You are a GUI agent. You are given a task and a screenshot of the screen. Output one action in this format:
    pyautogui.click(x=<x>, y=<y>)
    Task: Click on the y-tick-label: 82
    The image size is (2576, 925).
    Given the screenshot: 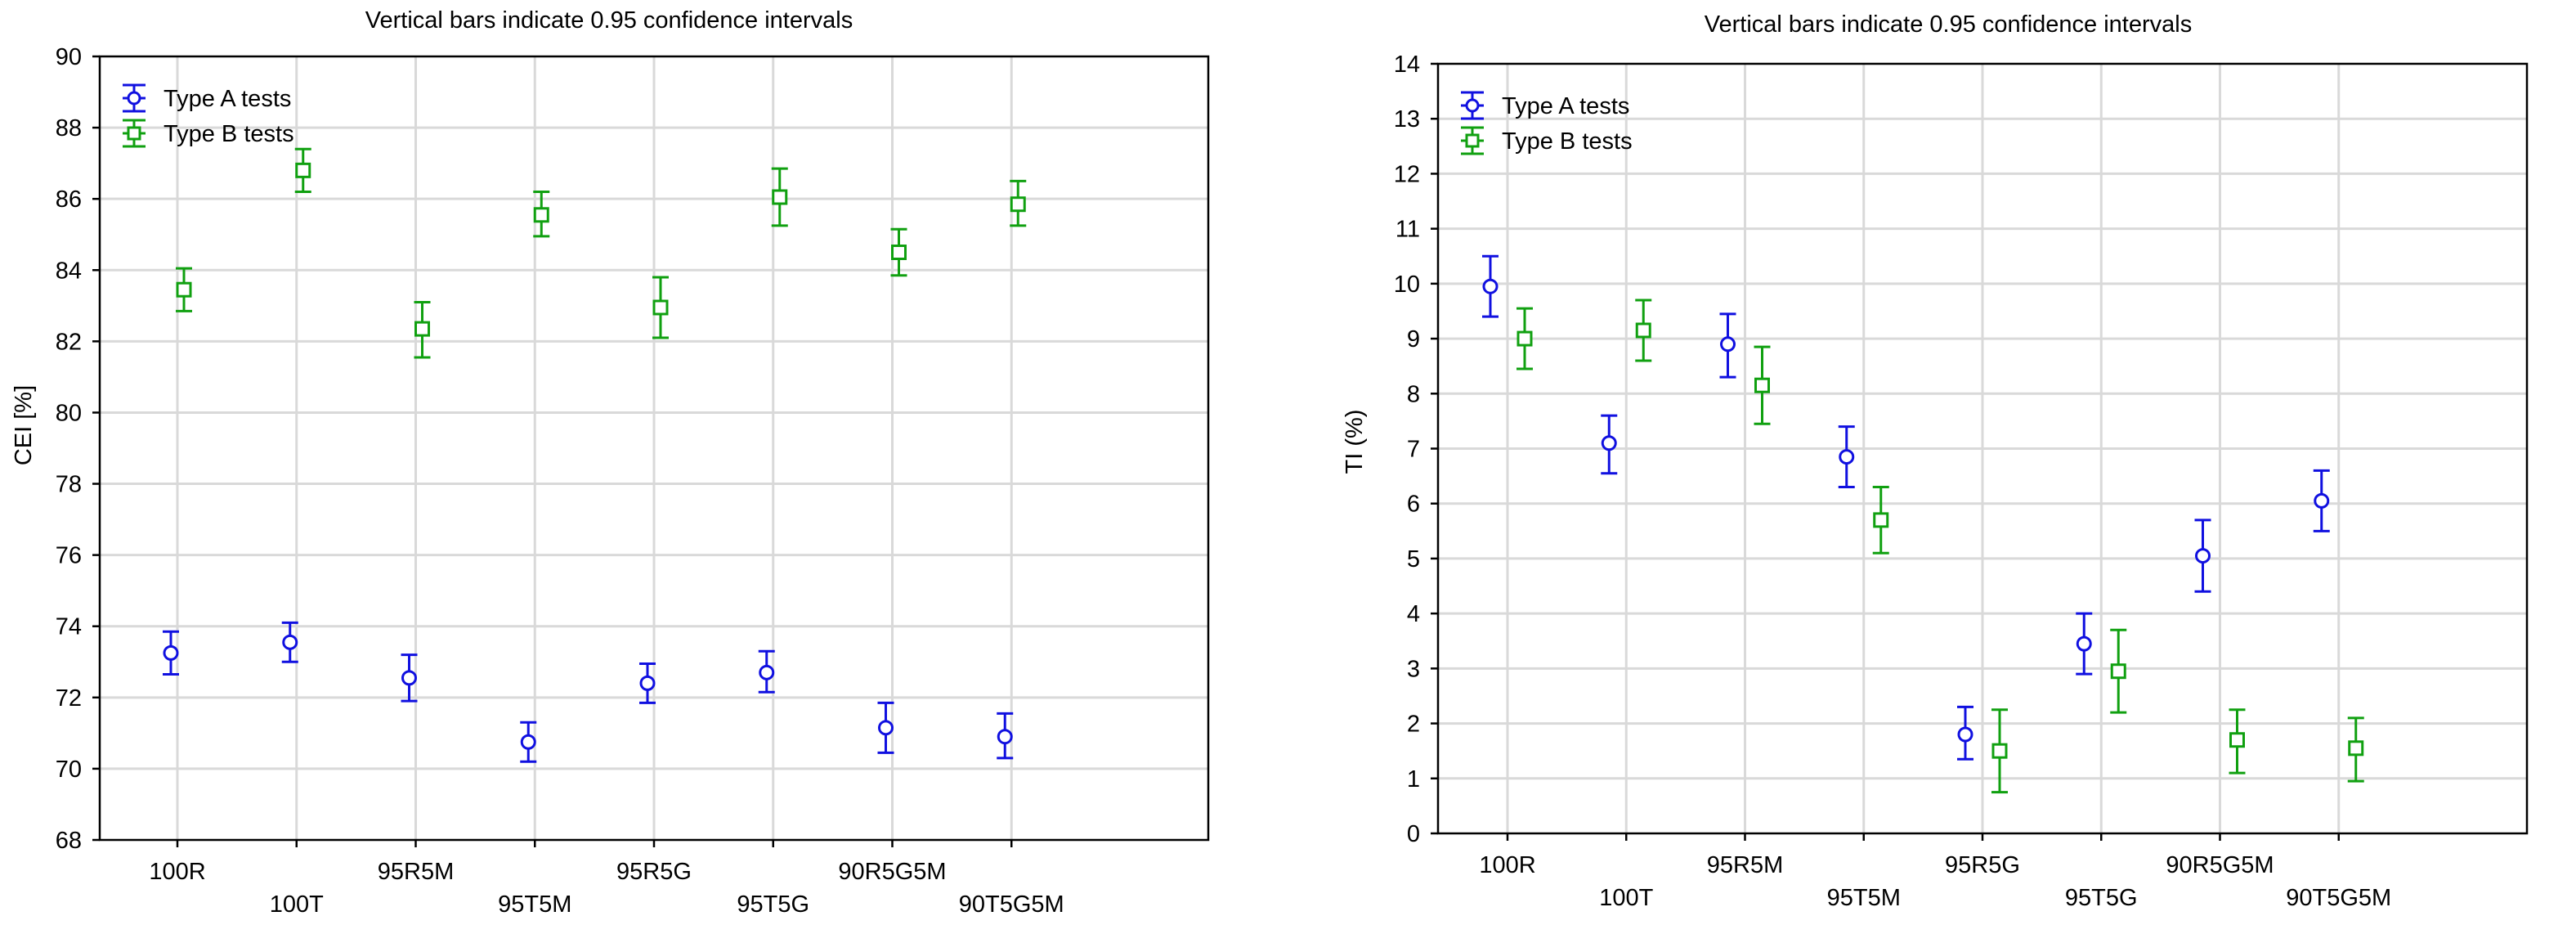 What is the action you would take?
    pyautogui.click(x=69, y=342)
    